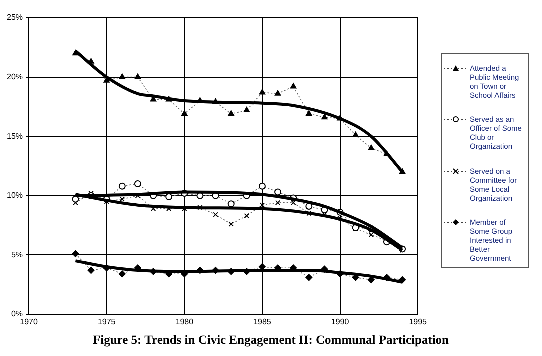  What do you see at coordinates (418, 321) in the screenshot?
I see `x-tick-label: 1995` at bounding box center [418, 321].